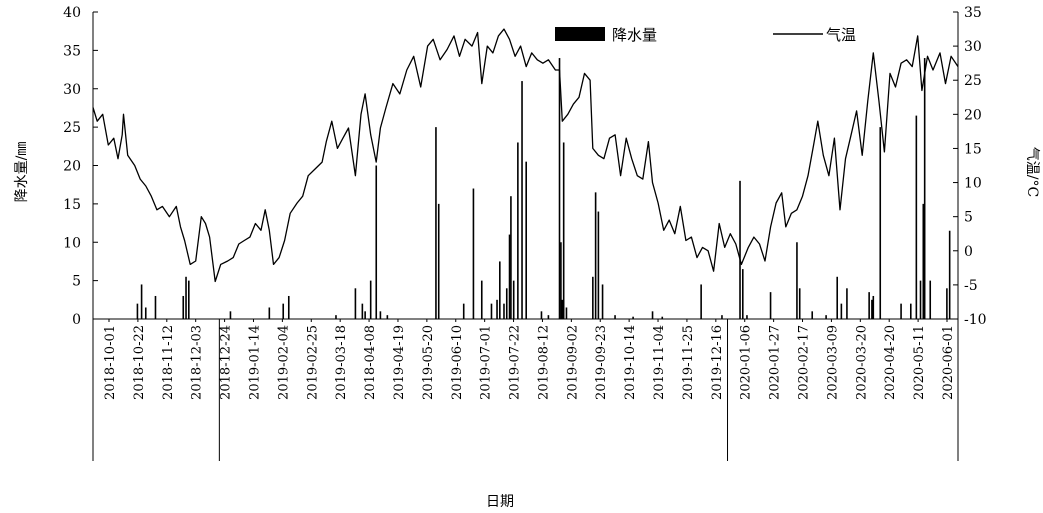 This screenshot has height=513, width=1043. Describe the element at coordinates (973, 81) in the screenshot. I see `y-tick-label-right: 25` at that location.